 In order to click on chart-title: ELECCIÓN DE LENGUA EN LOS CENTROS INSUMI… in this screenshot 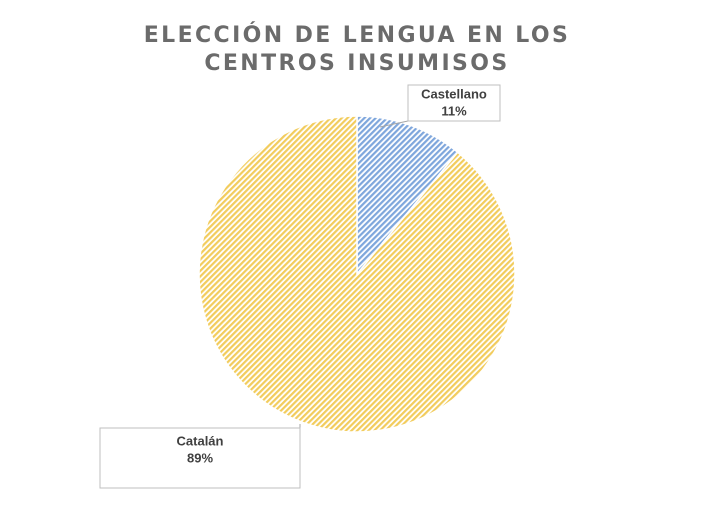, I will do `click(357, 49)`.